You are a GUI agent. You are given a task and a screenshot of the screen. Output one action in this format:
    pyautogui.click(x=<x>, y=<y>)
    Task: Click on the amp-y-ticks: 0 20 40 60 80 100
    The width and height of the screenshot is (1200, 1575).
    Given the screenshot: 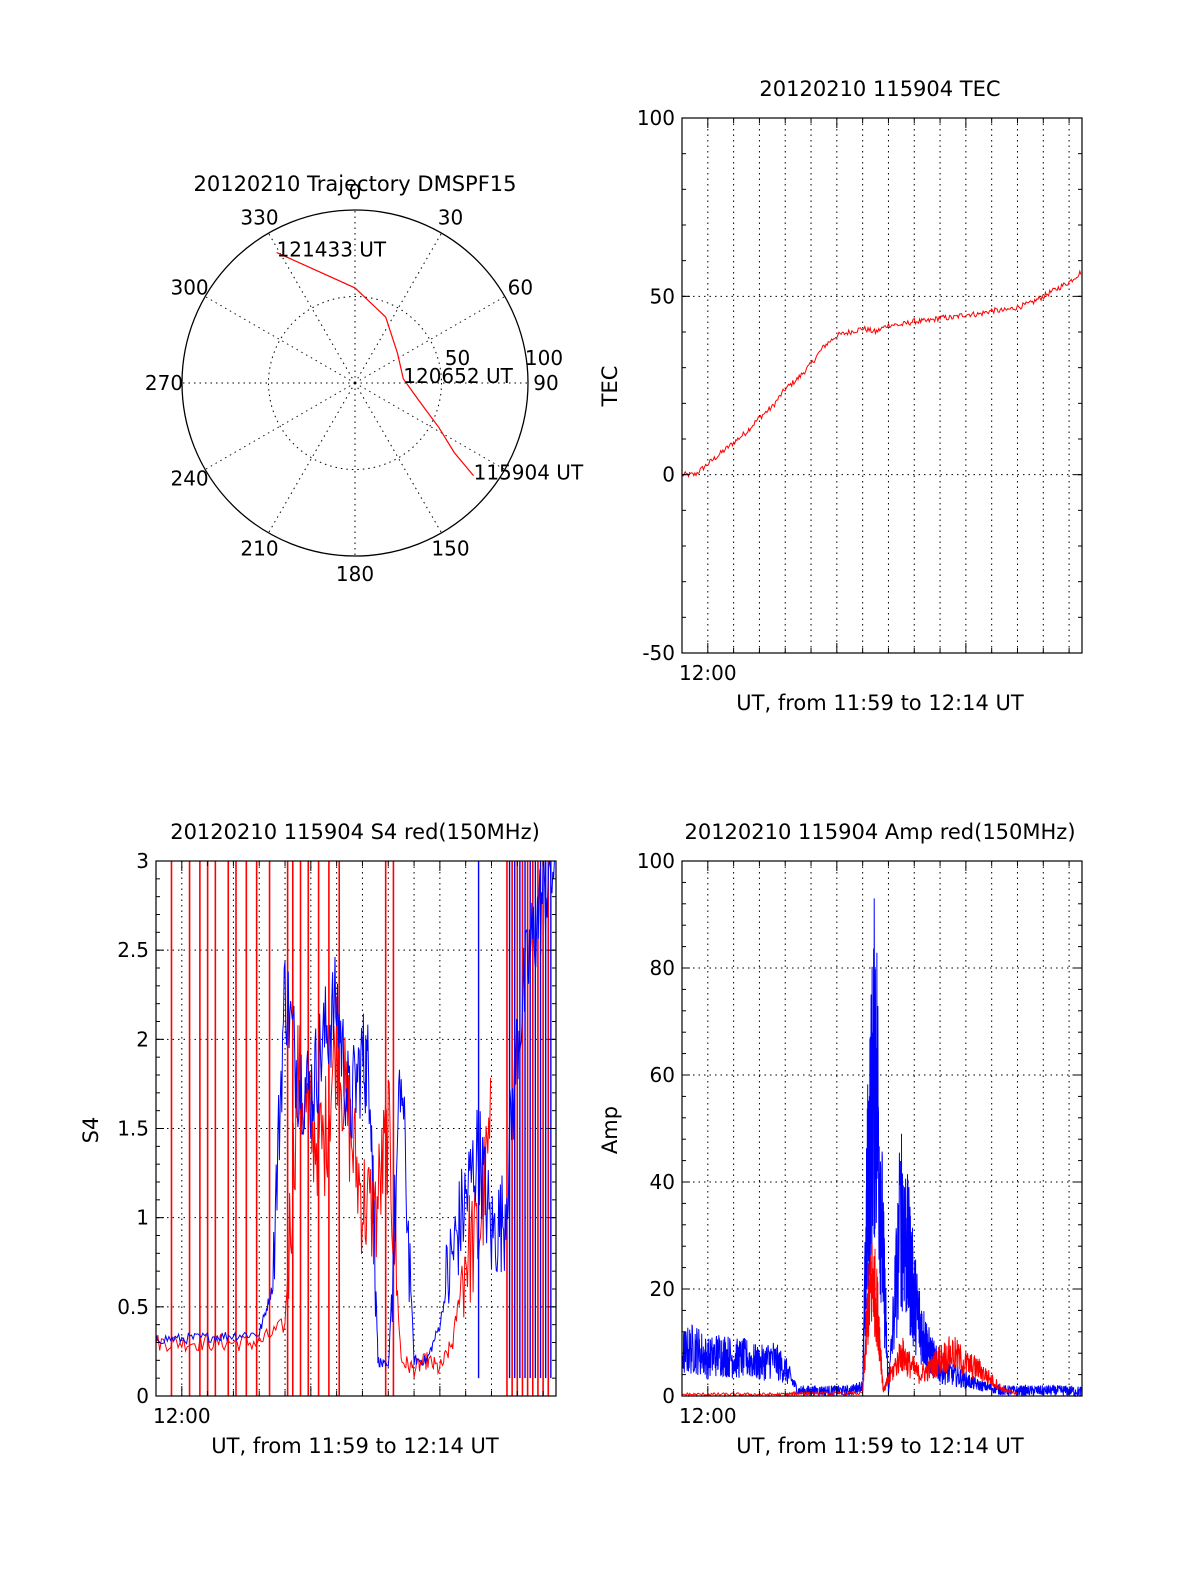 What is the action you would take?
    pyautogui.click(x=859, y=1128)
    